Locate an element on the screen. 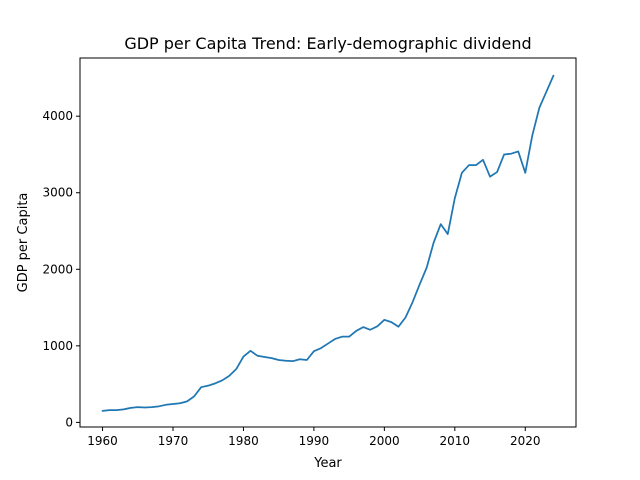  x-tick-label: 1990 is located at coordinates (314, 441).